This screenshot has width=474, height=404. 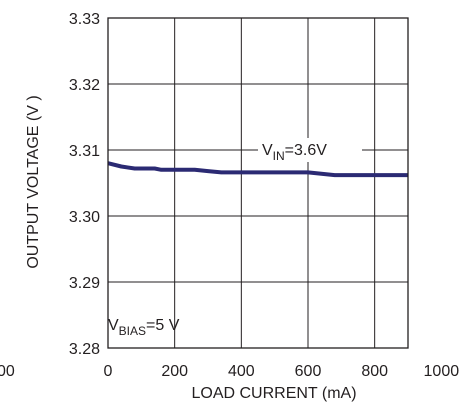 I want to click on x-axis-title: LOAD CURRENT (mA), so click(x=273, y=393).